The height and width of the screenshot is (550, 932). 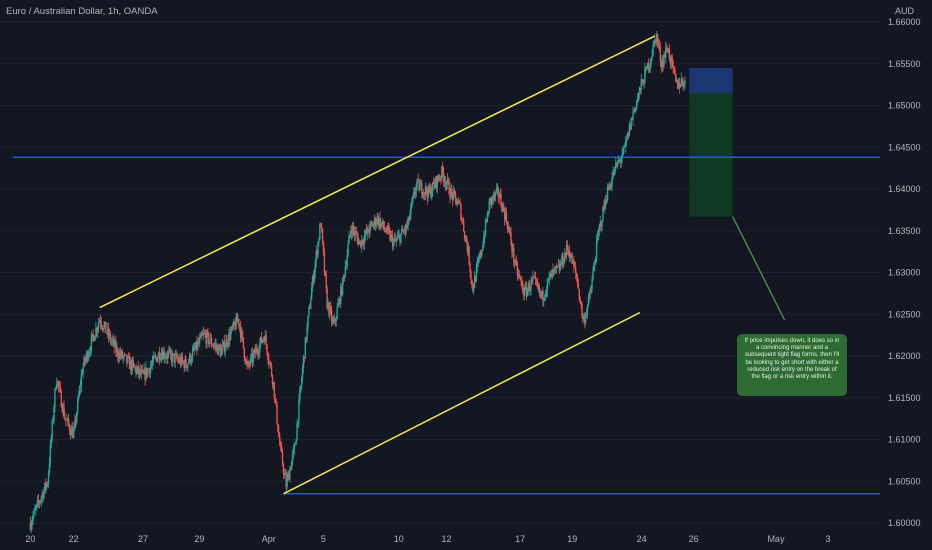 I want to click on annotation-arrow, so click(x=758, y=268).